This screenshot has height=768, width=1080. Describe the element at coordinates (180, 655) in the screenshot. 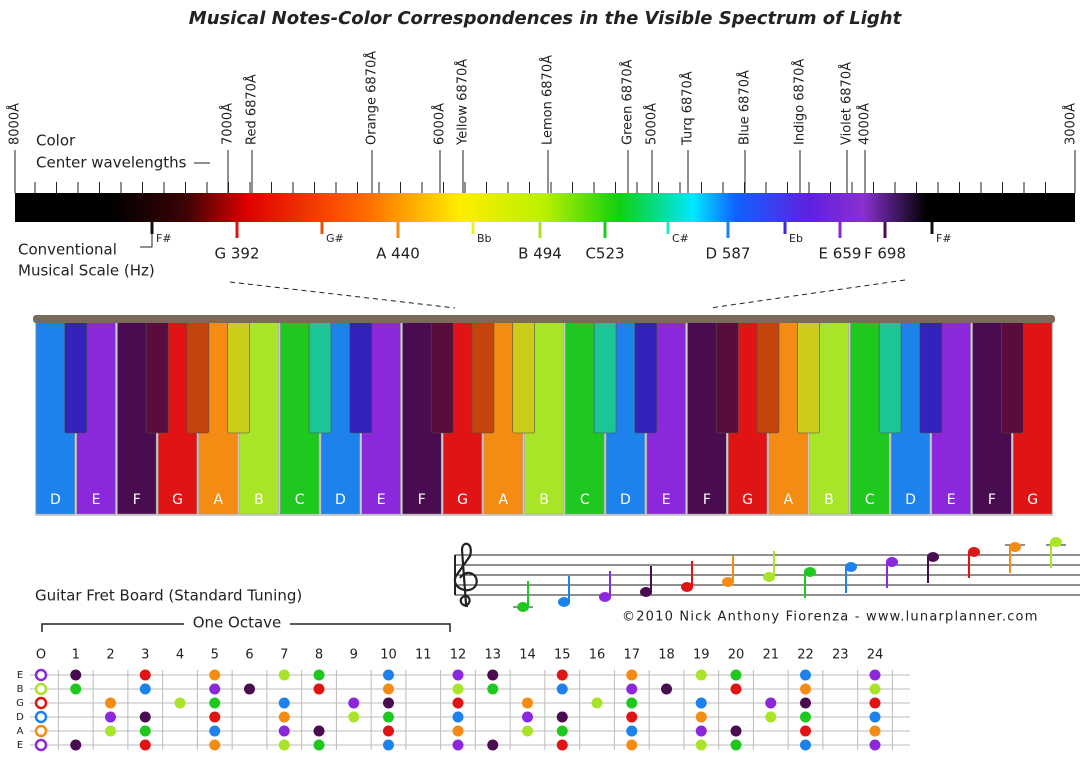

I see `fret-number: 4` at that location.